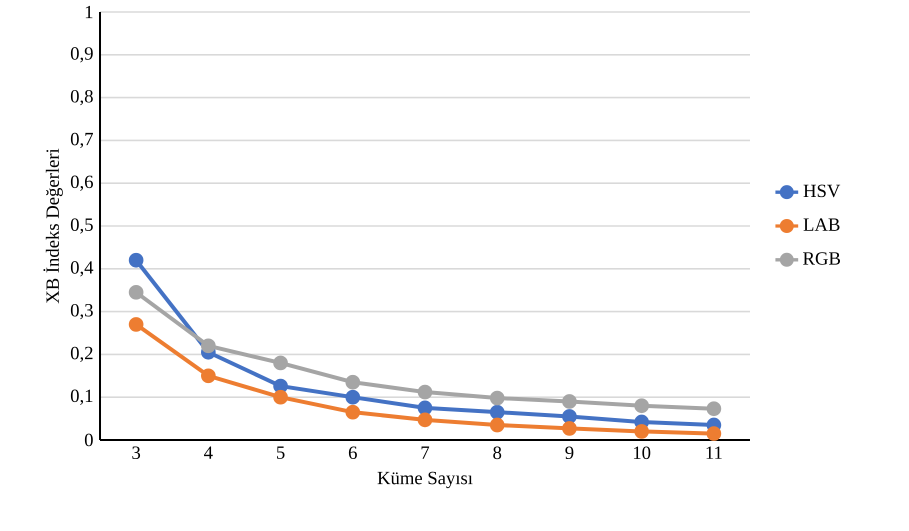  Describe the element at coordinates (81, 312) in the screenshot. I see `y-tick-label: 0,3` at that location.